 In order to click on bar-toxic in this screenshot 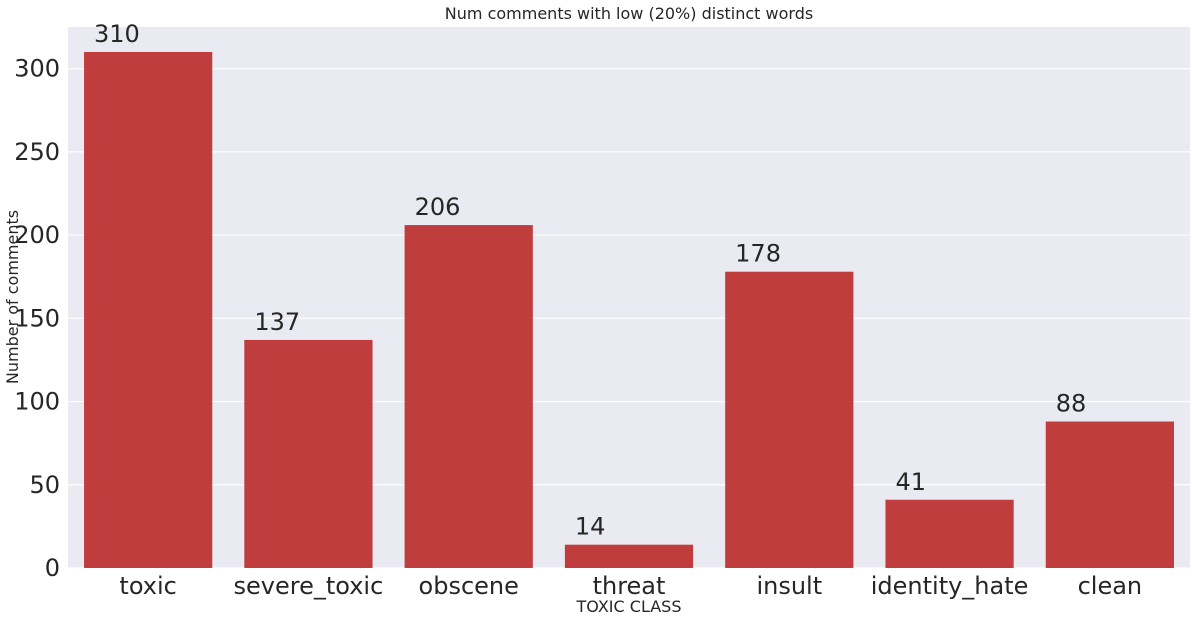, I will do `click(148, 309)`.